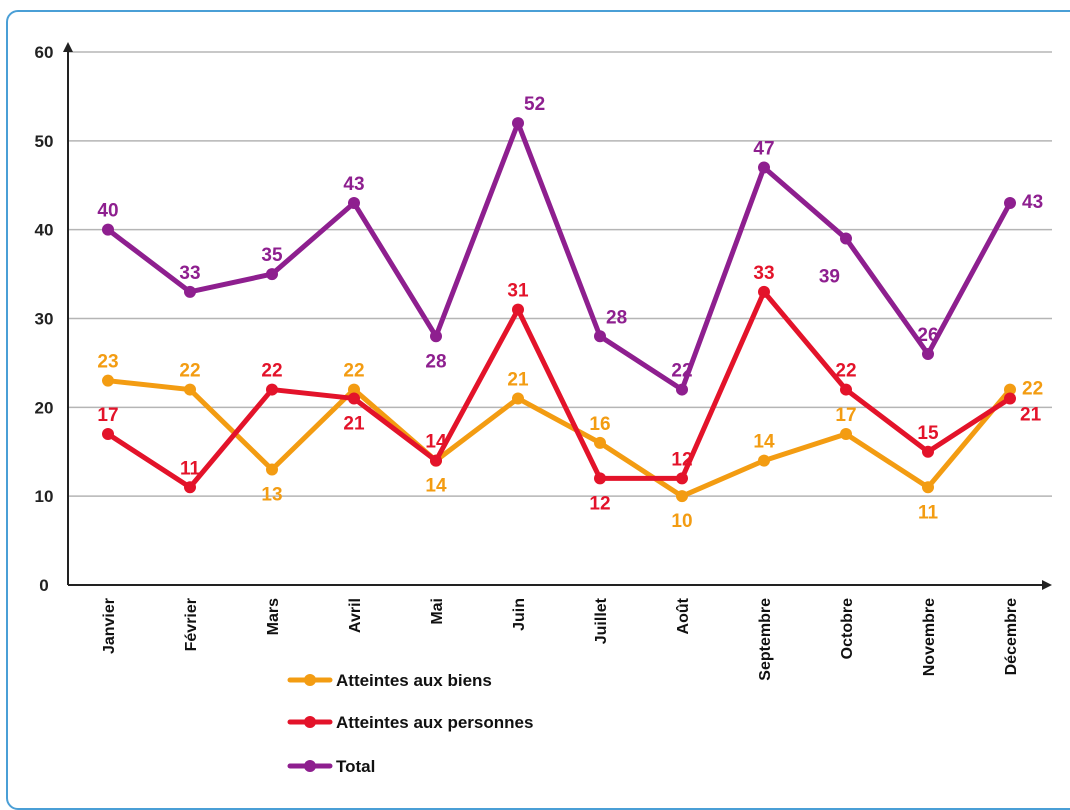 Image resolution: width=1070 pixels, height=810 pixels. I want to click on y-tick-label: 10, so click(44, 496).